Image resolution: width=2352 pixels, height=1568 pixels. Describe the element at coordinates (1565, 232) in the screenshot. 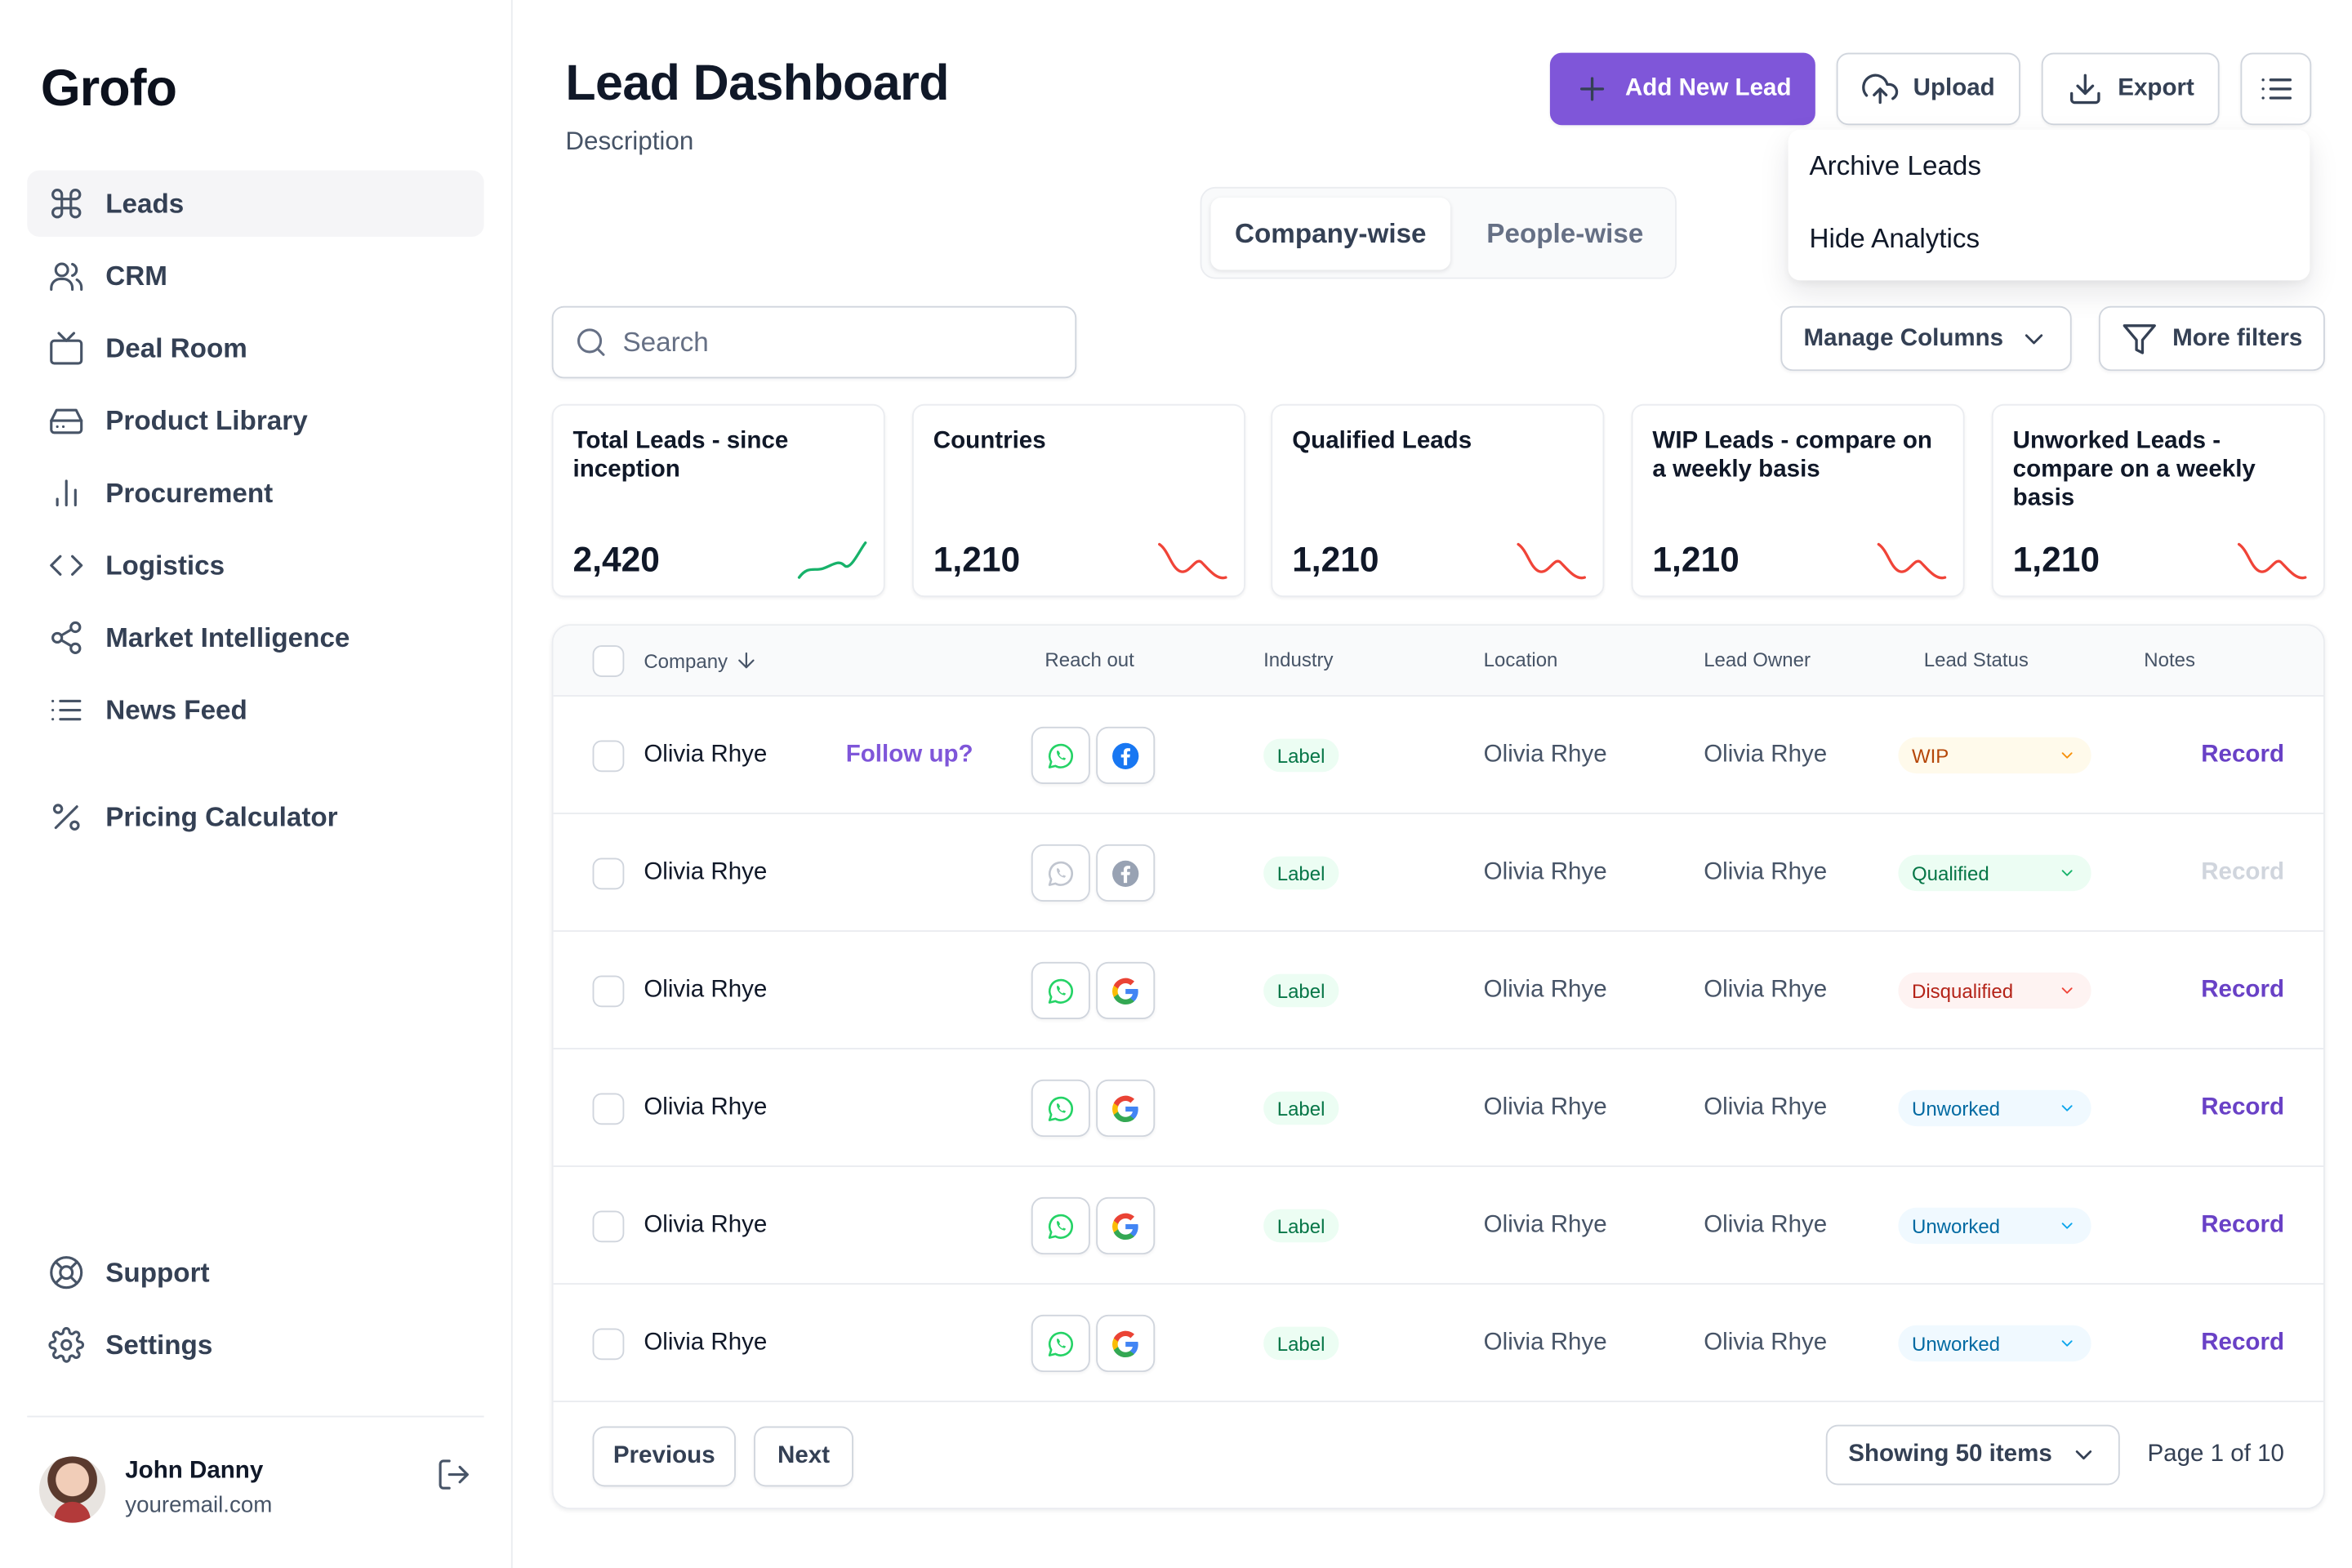

I see `tab-people-wise: People-wise` at that location.